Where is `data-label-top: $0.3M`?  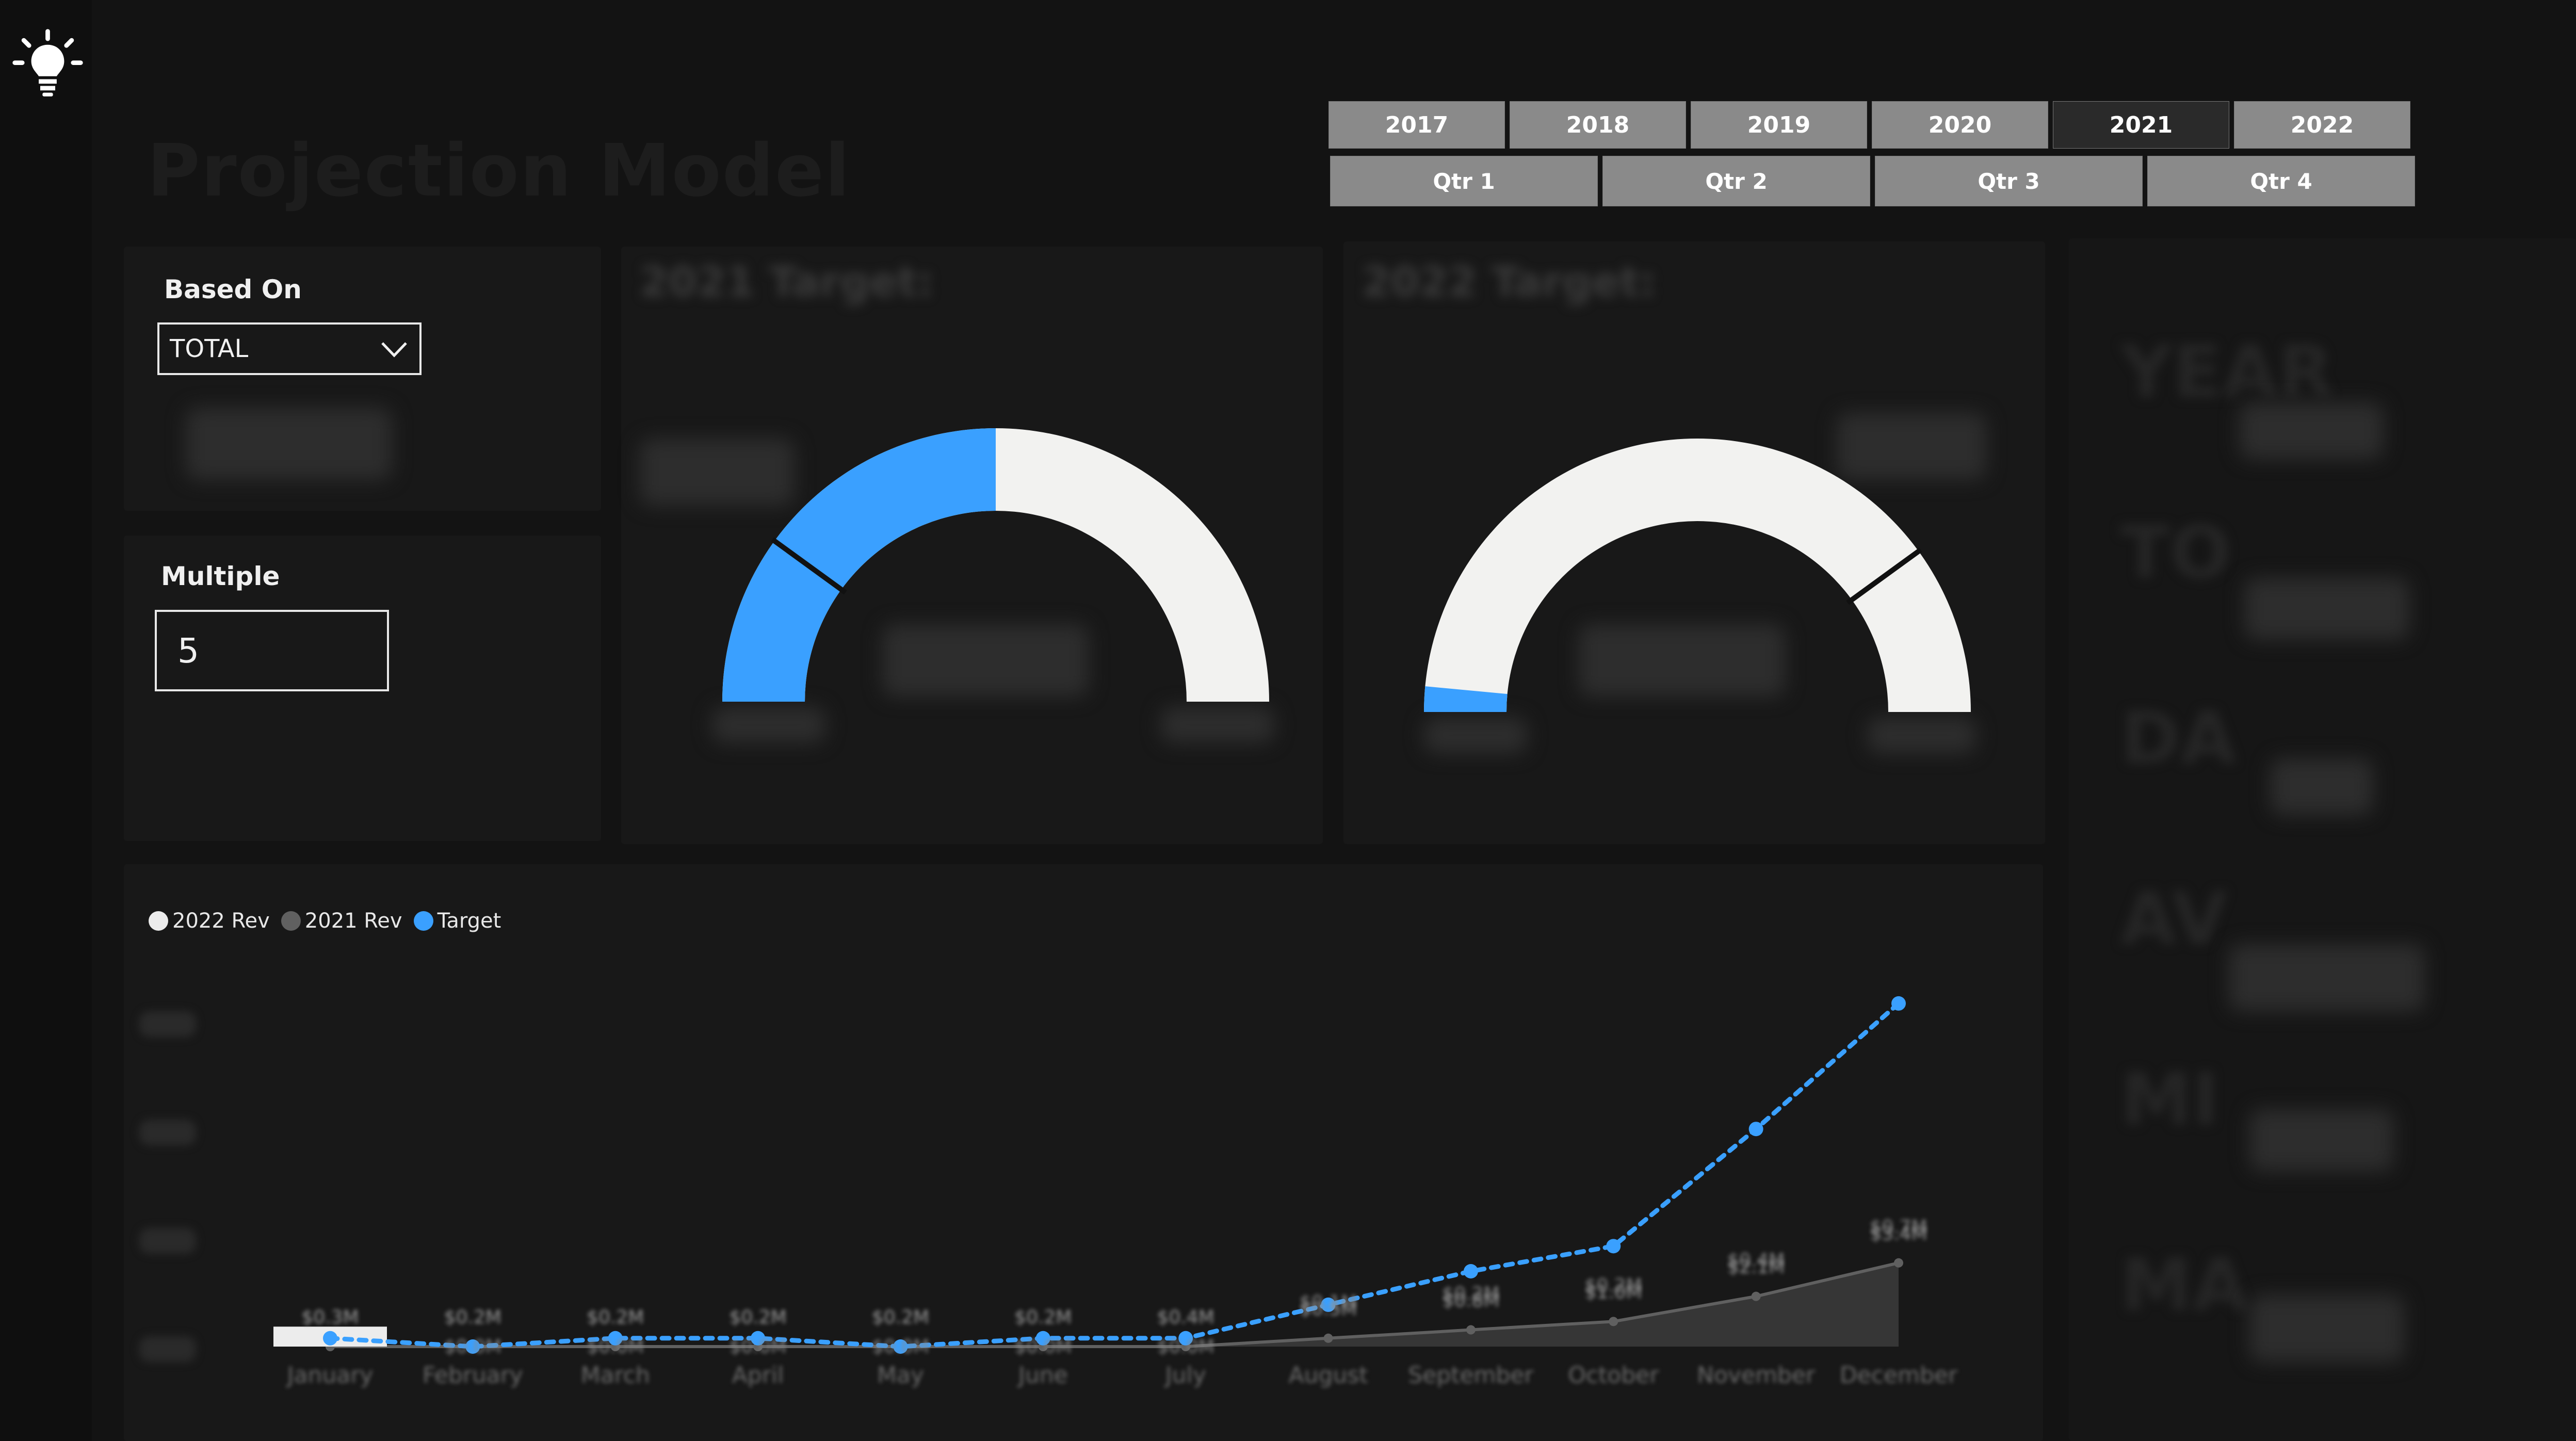
data-label-top: $0.3M is located at coordinates (330, 1317).